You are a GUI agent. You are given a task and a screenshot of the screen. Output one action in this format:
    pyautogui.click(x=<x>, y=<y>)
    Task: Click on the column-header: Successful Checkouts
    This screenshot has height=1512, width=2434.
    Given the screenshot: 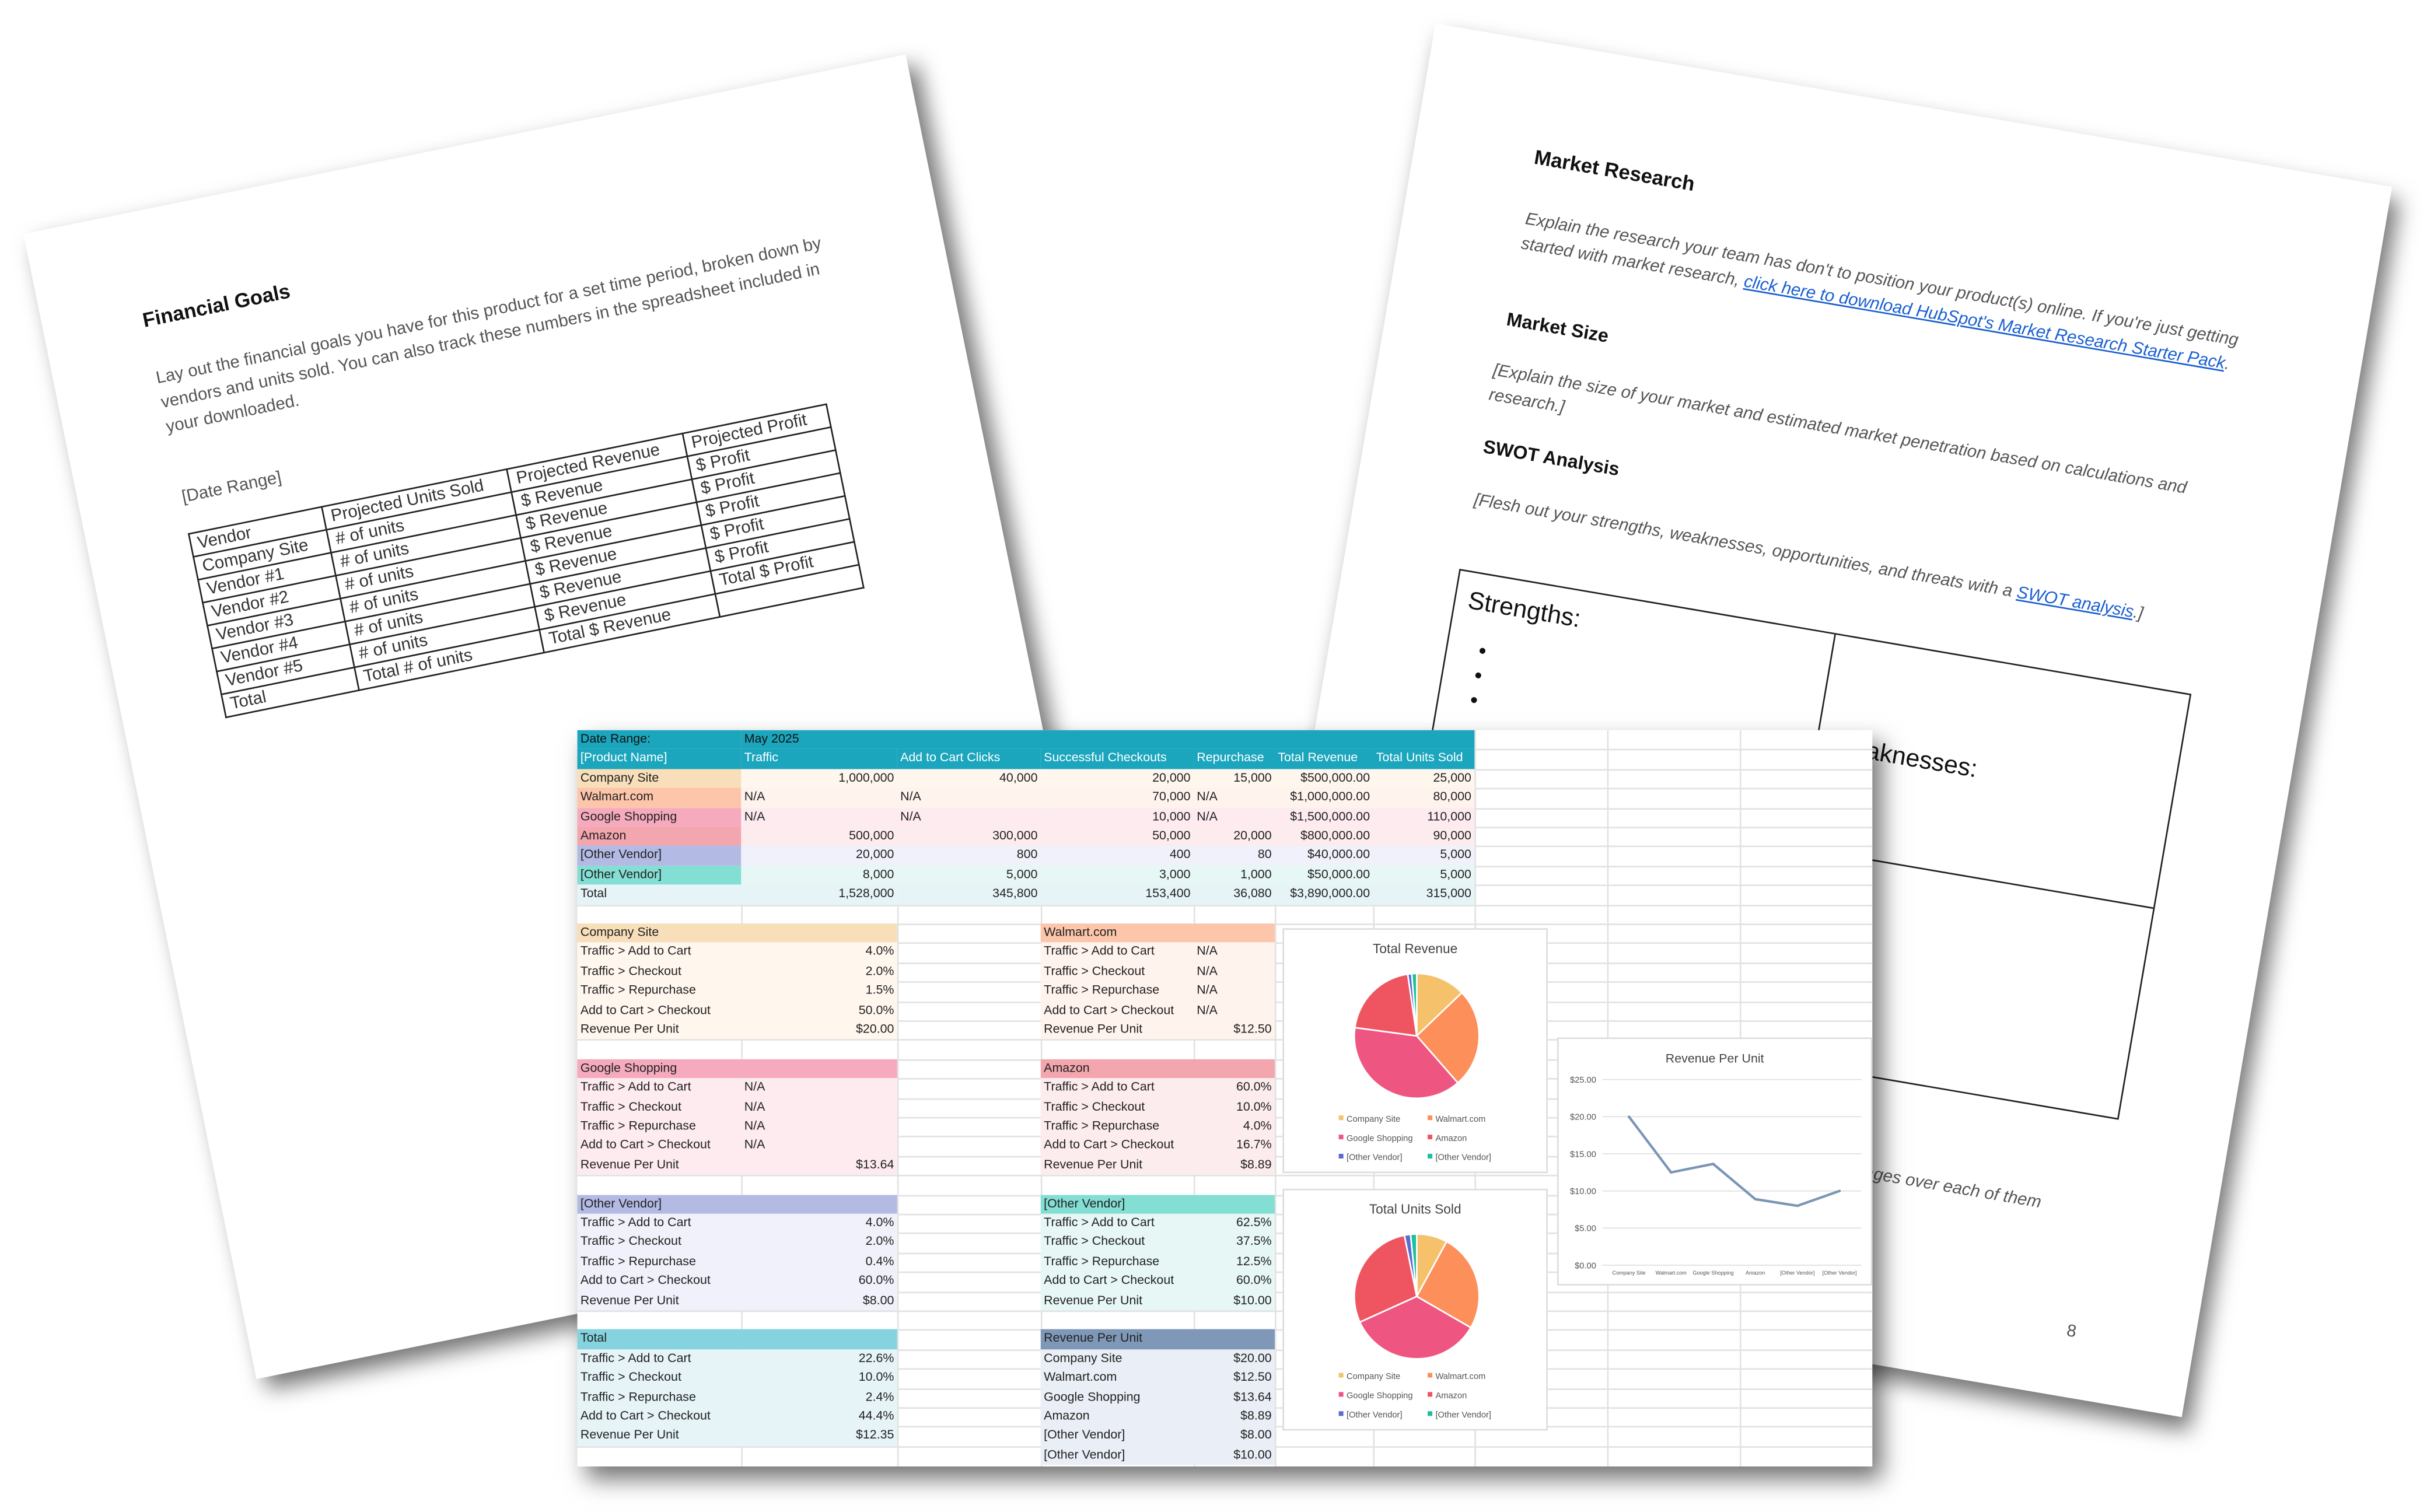 What is the action you would take?
    pyautogui.click(x=1117, y=759)
    